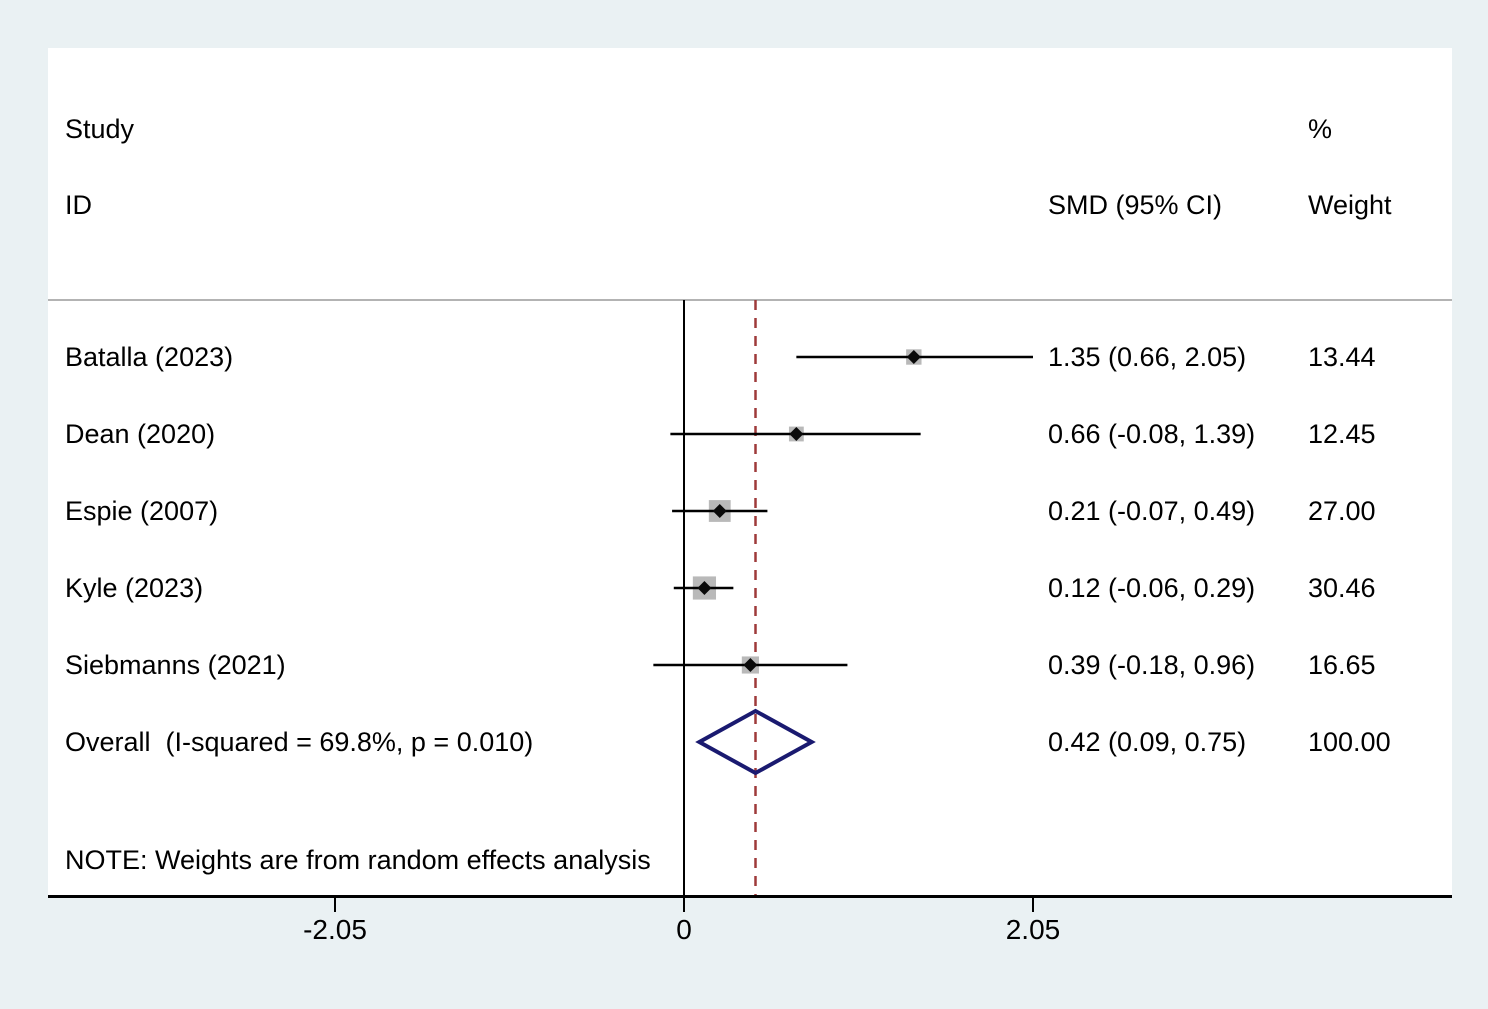  What do you see at coordinates (149, 357) in the screenshot?
I see `study-label: Batalla (2023)` at bounding box center [149, 357].